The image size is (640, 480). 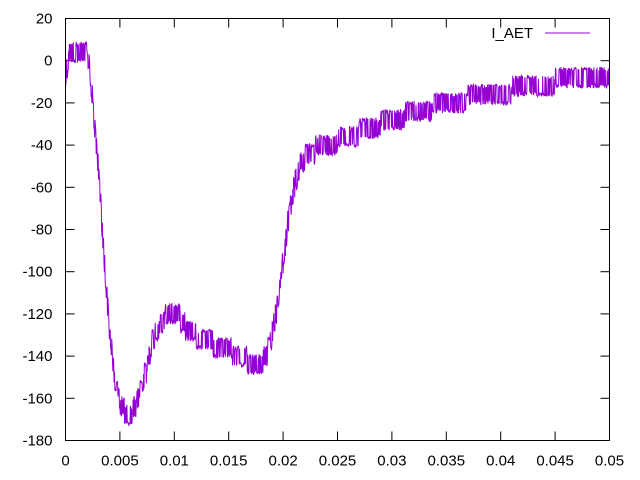 I want to click on y-tick-label: -160, so click(x=37, y=398).